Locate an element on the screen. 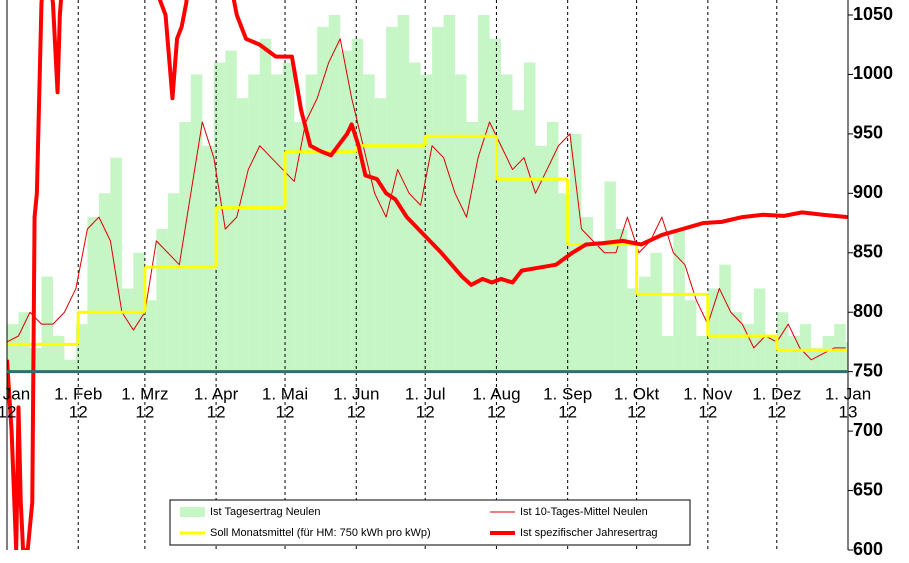 The height and width of the screenshot is (563, 909). y-tick-label: 600 is located at coordinates (868, 549).